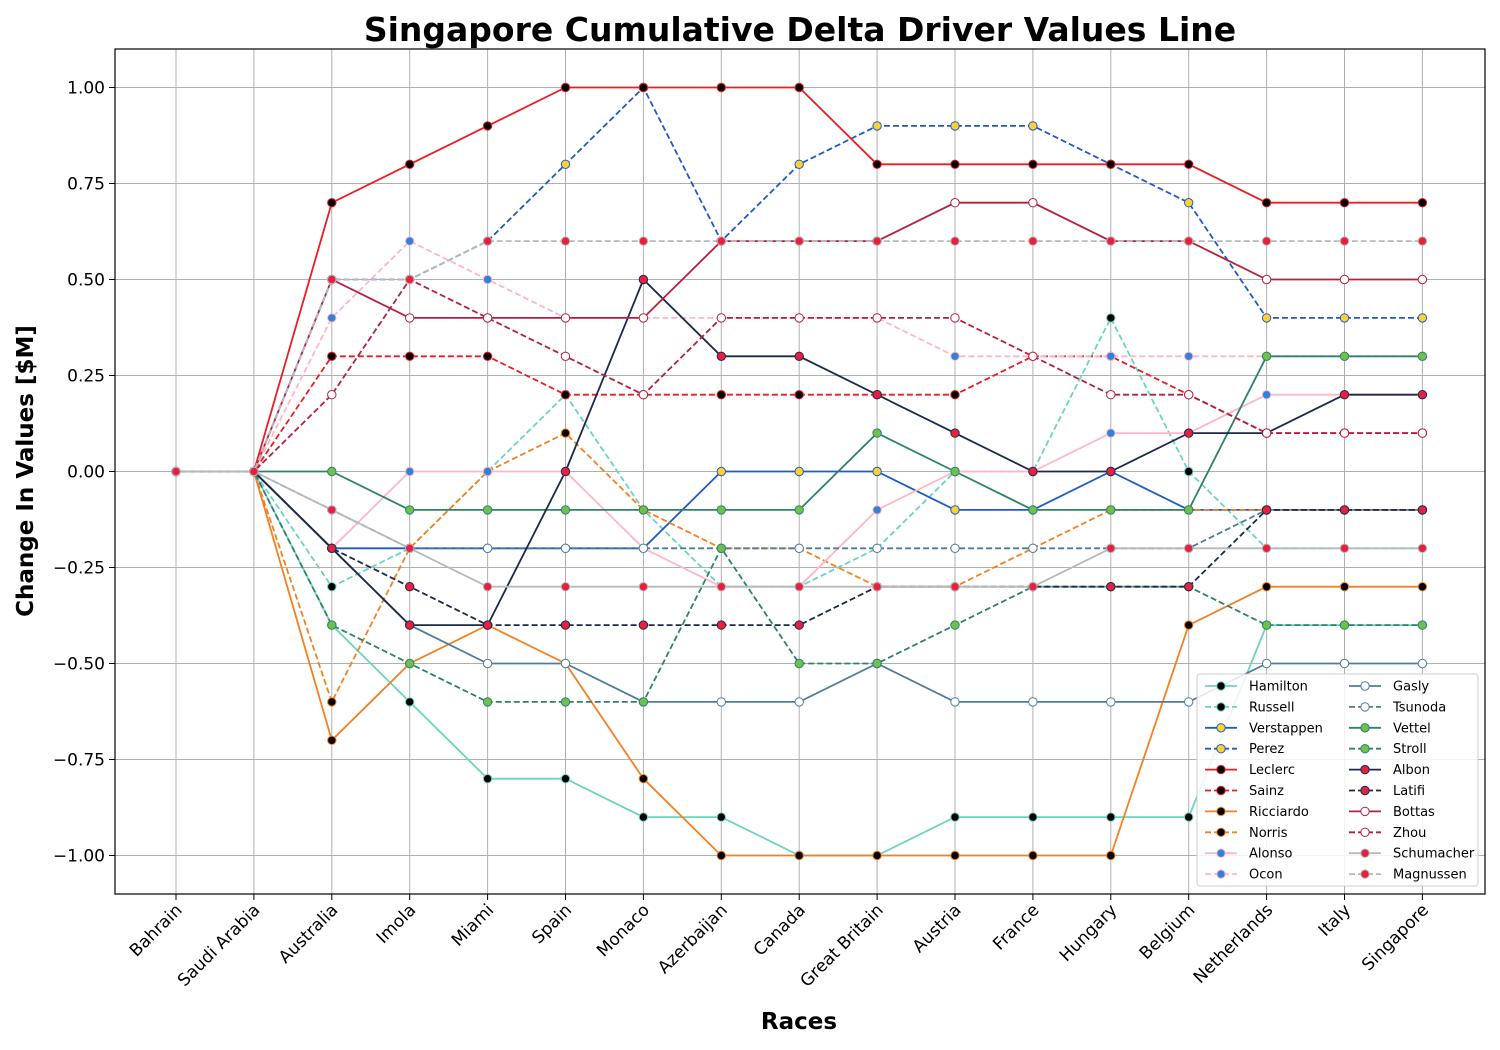  What do you see at coordinates (1419, 707) in the screenshot?
I see `legend-label-tsunoda: Tsunoda` at bounding box center [1419, 707].